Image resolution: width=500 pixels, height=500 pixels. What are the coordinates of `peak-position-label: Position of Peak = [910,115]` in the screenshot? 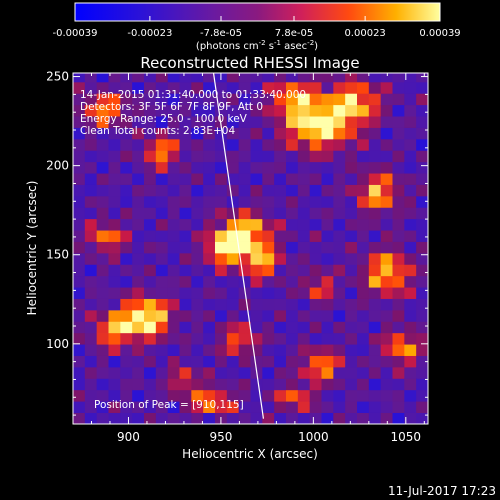 It's located at (169, 405).